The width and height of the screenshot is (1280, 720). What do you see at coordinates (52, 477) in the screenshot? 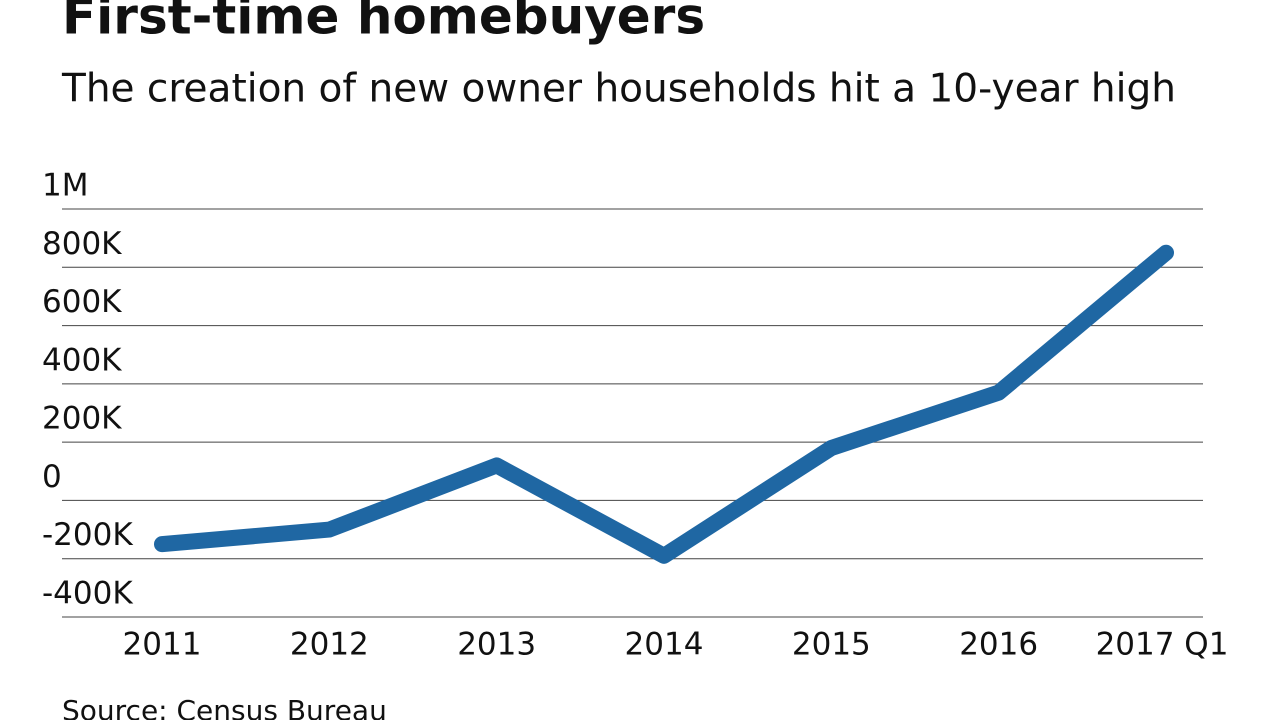
I see `y-tick-label: 0` at bounding box center [52, 477].